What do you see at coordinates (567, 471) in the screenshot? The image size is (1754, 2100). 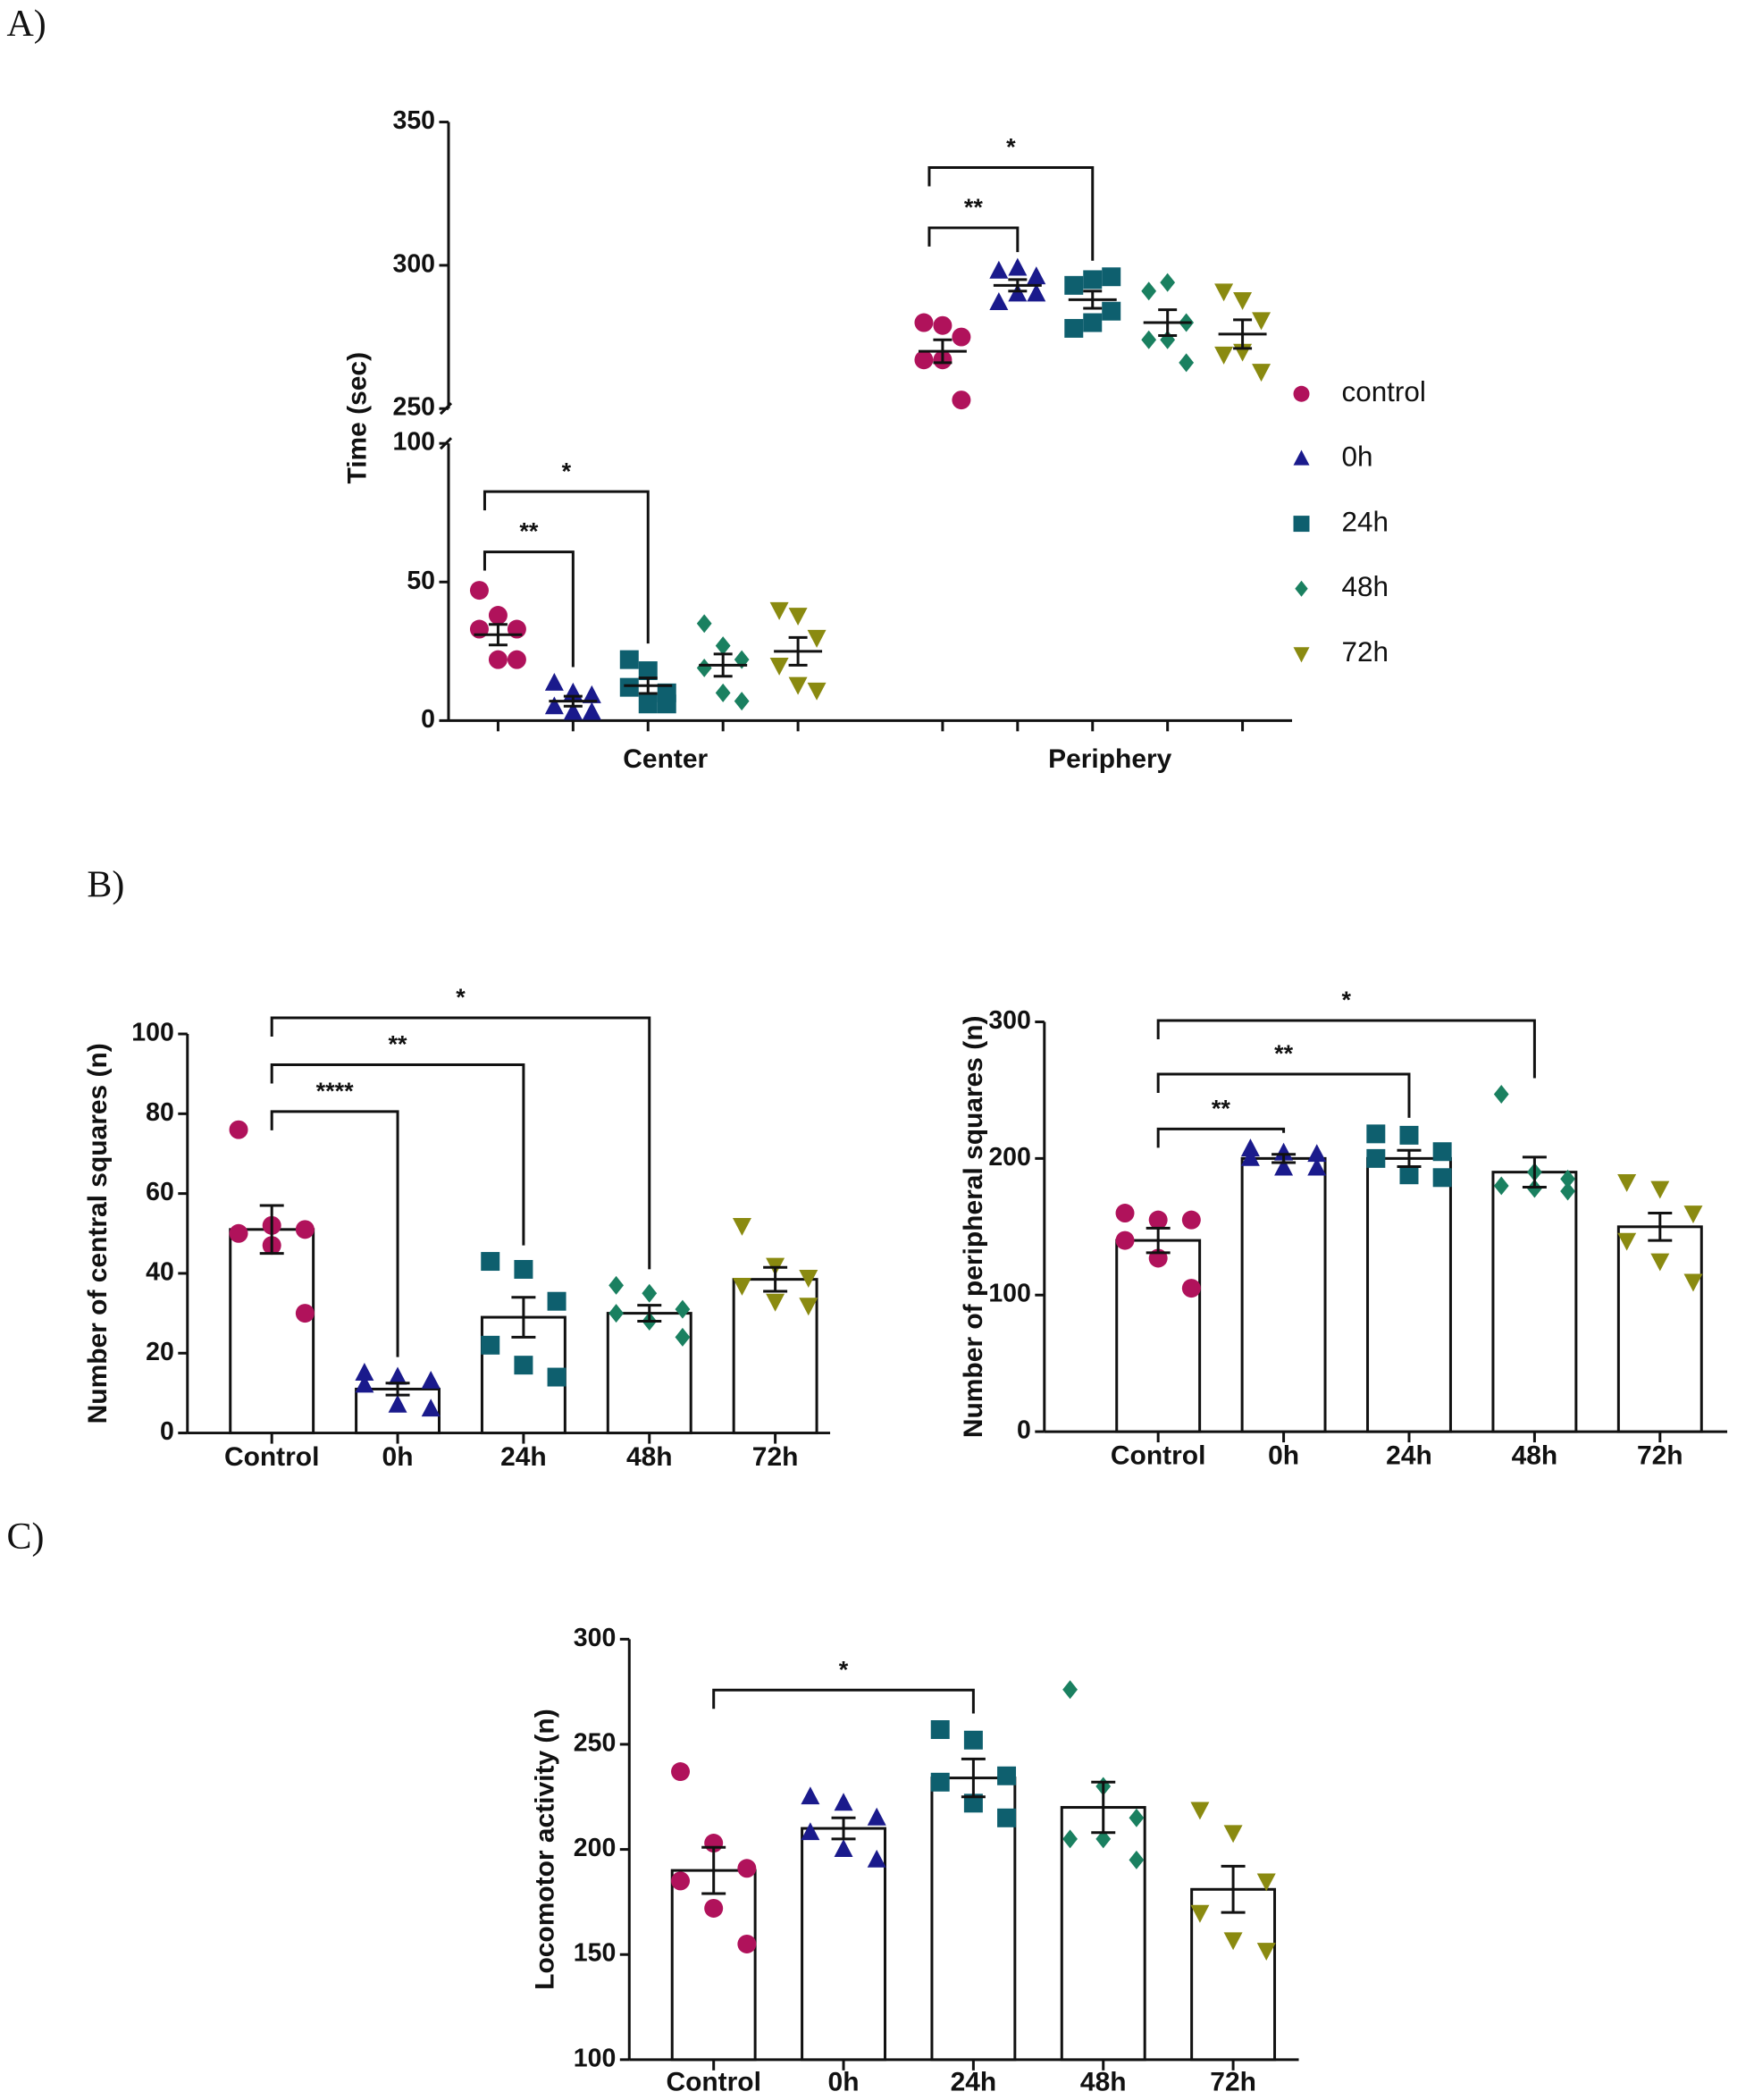 I see `significance-label: *` at bounding box center [567, 471].